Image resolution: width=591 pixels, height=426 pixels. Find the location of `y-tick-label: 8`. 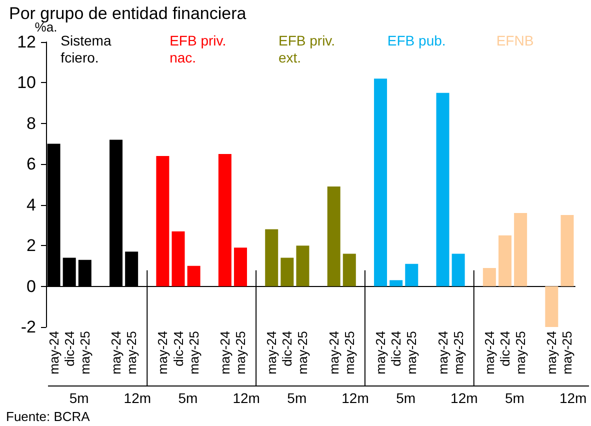

y-tick-label: 8 is located at coordinates (31, 123).